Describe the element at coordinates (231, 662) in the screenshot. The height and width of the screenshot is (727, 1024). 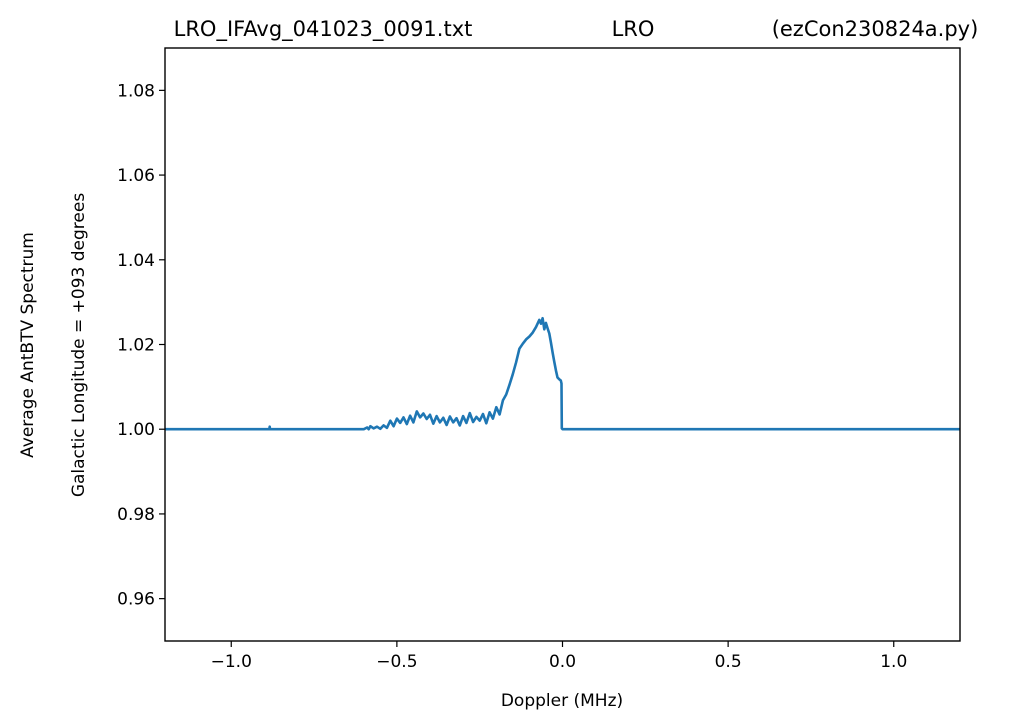
I see `x-tick-label: −1.0` at that location.